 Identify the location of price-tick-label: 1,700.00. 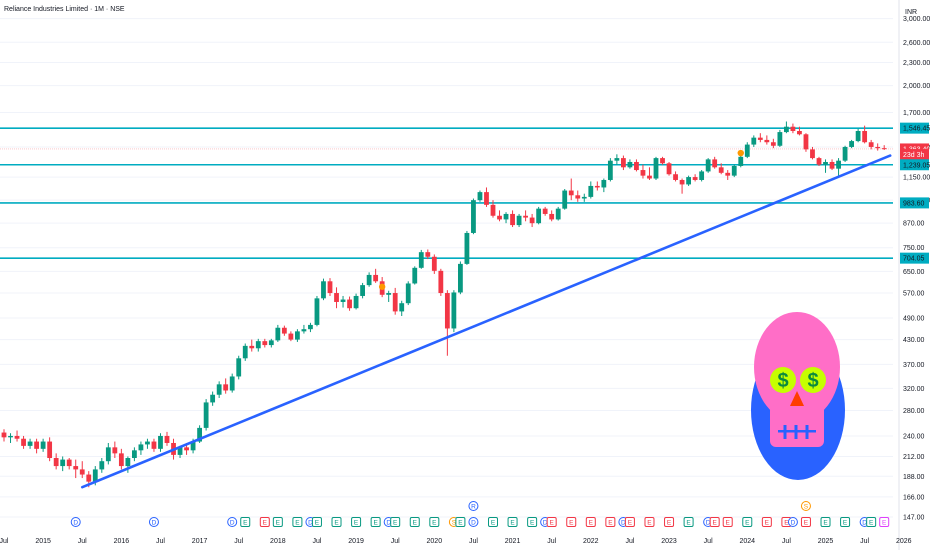
(916, 113).